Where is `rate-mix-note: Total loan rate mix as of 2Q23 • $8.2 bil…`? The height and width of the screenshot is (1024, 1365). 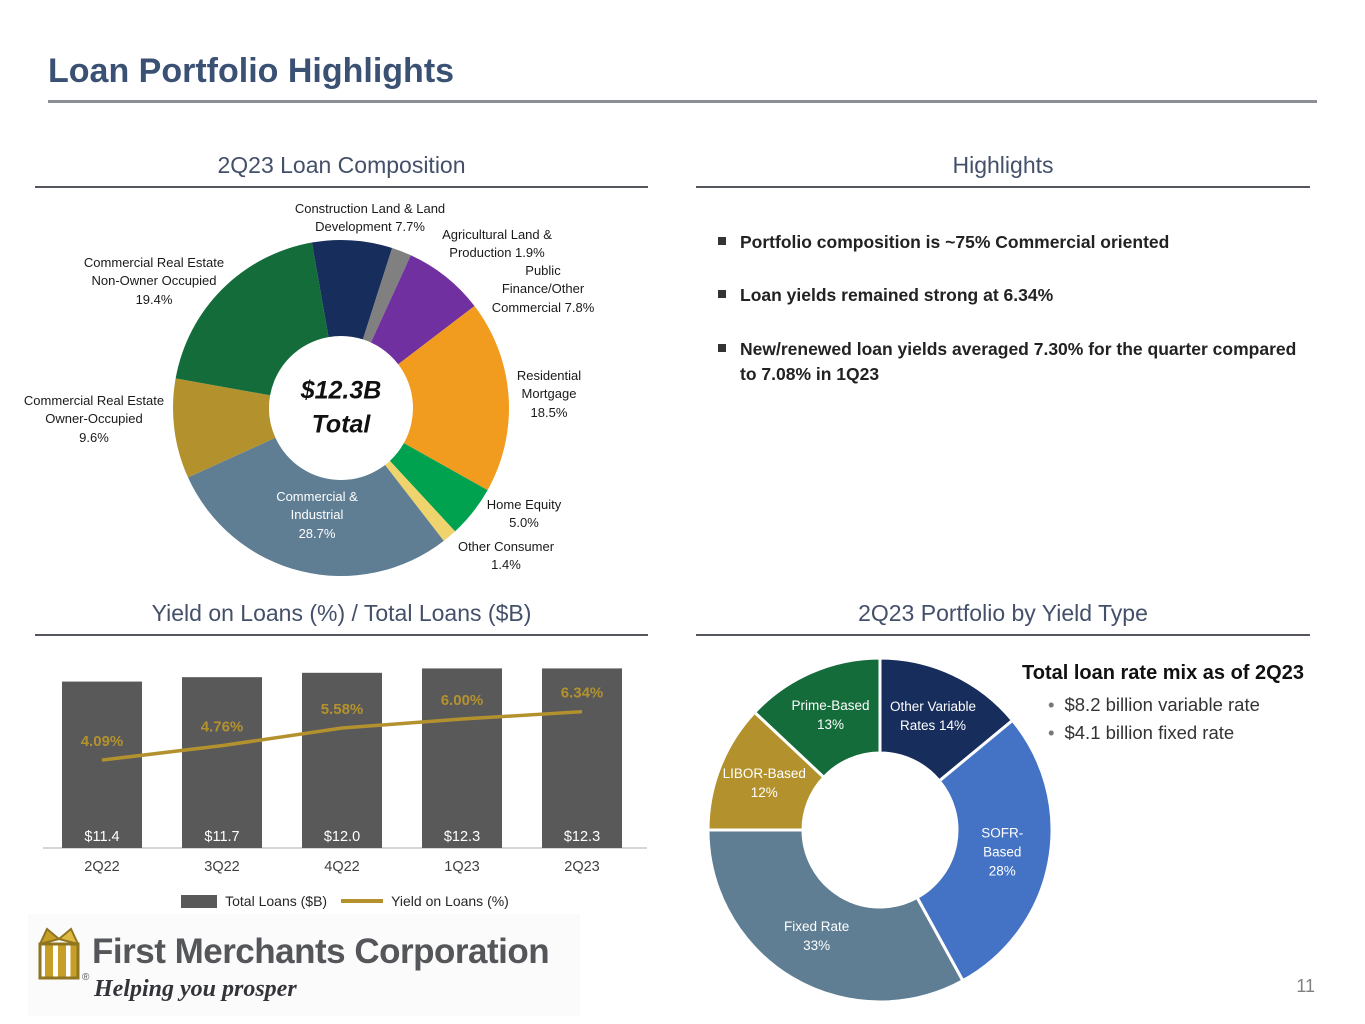 rate-mix-note: Total loan rate mix as of 2Q23 • $8.2 bil… is located at coordinates (1172, 706).